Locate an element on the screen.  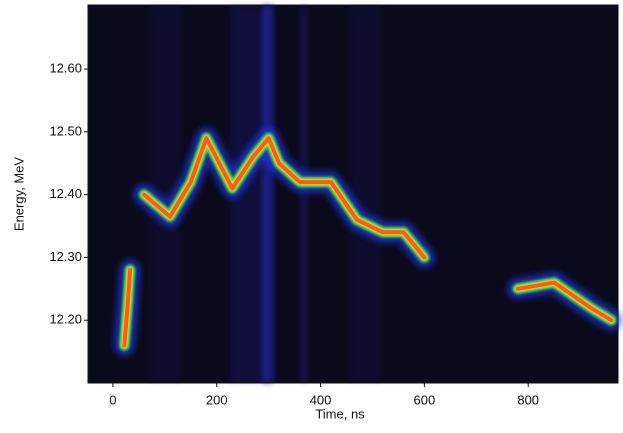
y-tick-label: 12.30 is located at coordinates (65, 256).